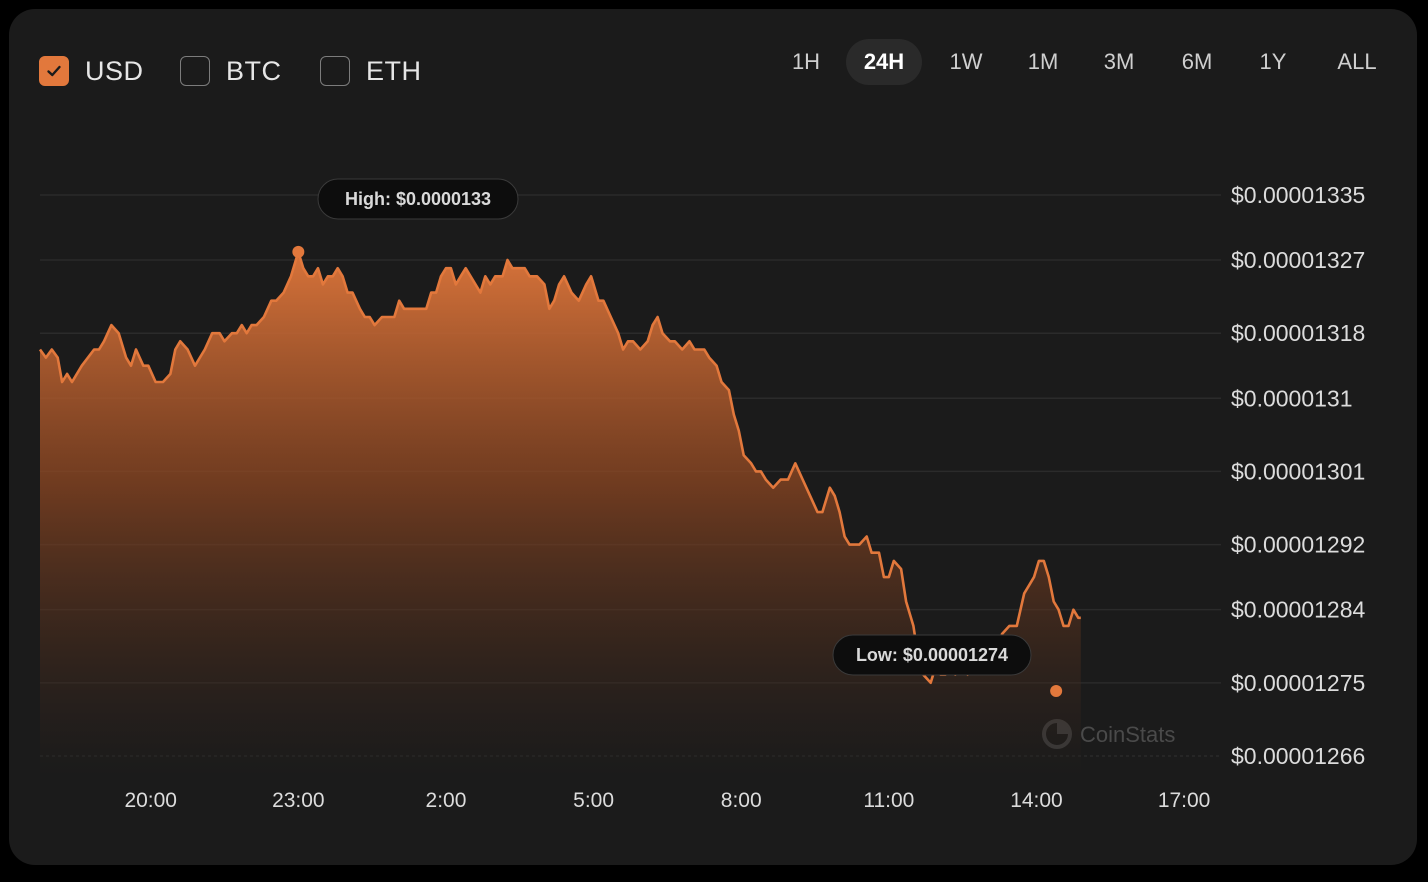 The width and height of the screenshot is (1428, 882). What do you see at coordinates (1298, 545) in the screenshot?
I see `y-tick-label: $0.00001292` at bounding box center [1298, 545].